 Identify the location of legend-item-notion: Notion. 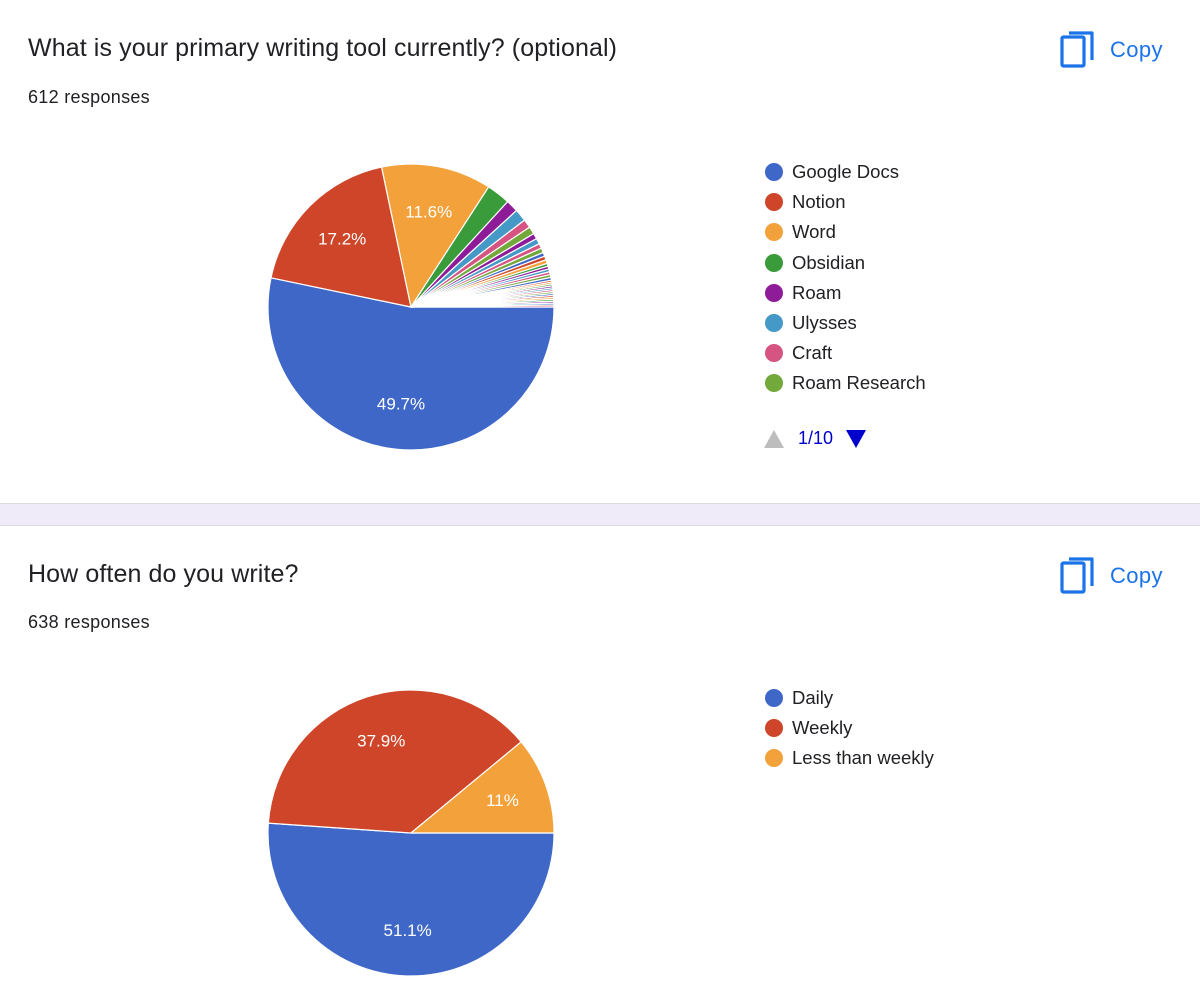
(845, 202).